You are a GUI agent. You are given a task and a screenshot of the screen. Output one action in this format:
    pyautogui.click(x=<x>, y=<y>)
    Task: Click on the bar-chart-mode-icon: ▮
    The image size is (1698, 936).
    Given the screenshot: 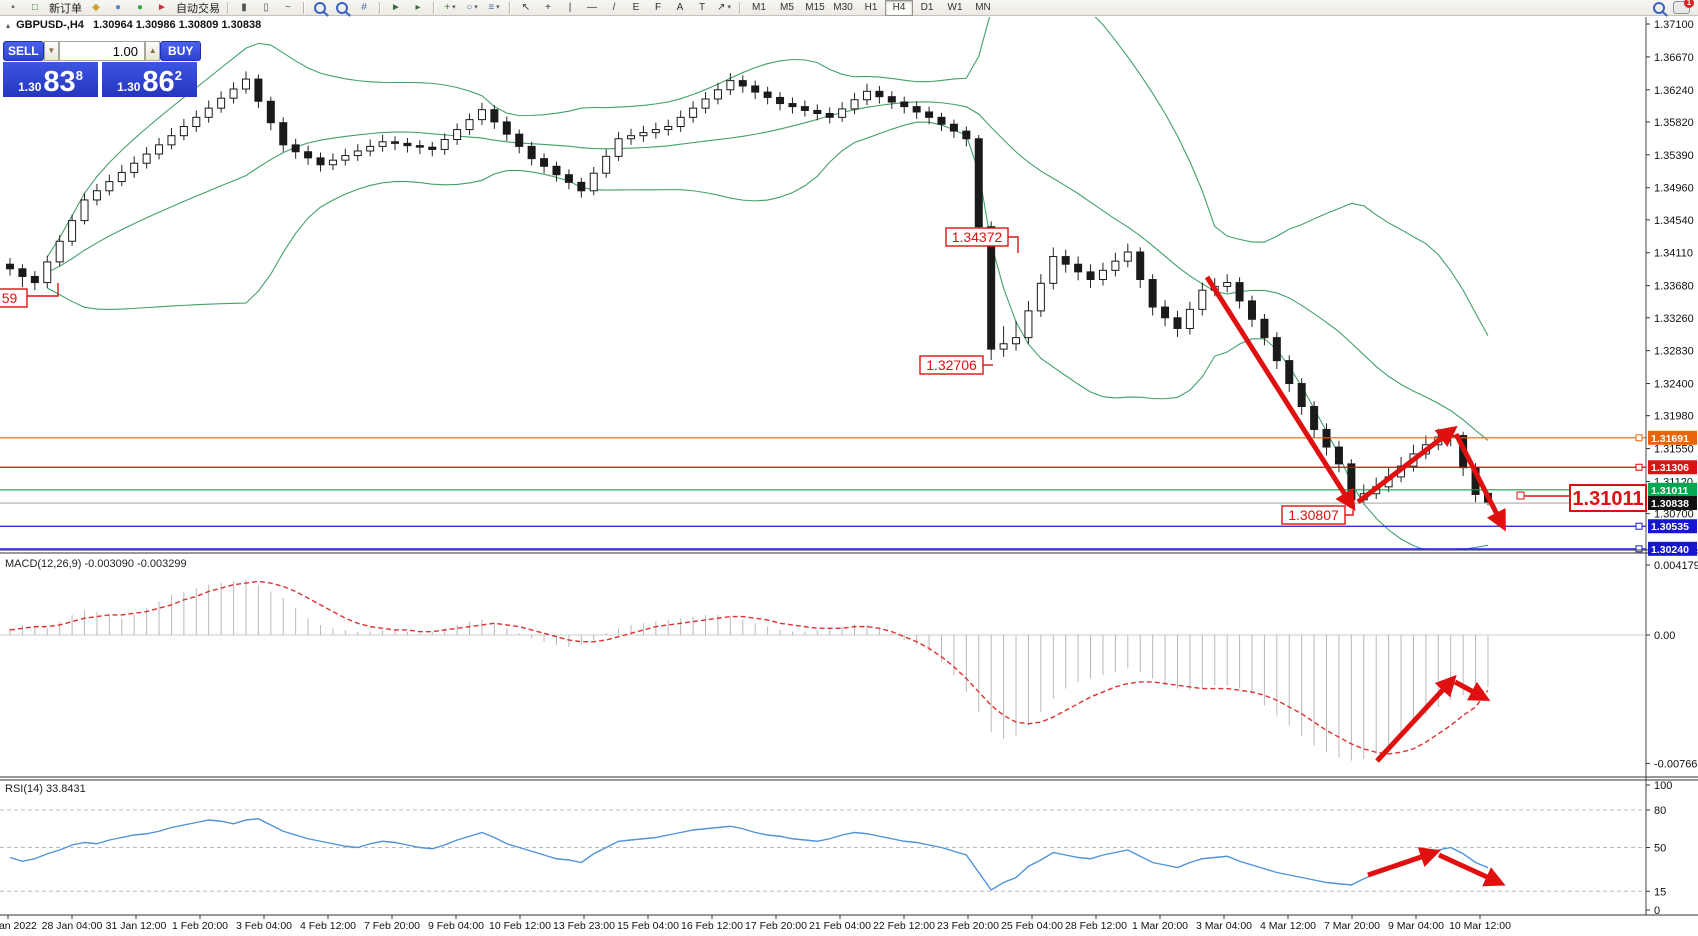 What is the action you would take?
    pyautogui.click(x=244, y=7)
    